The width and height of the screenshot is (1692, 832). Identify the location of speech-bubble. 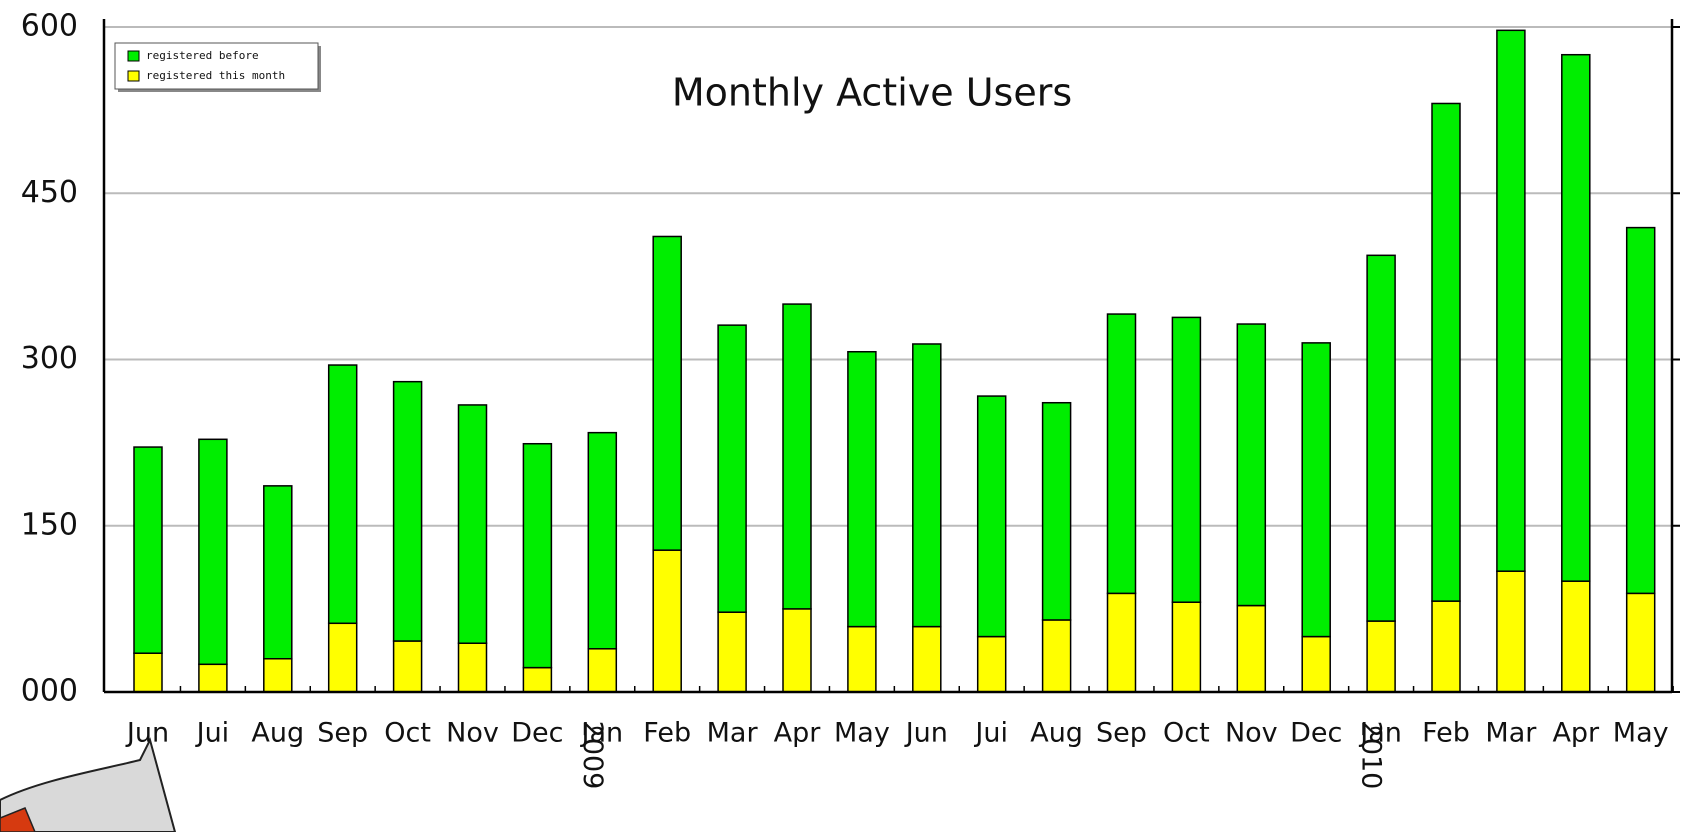
(88, 784).